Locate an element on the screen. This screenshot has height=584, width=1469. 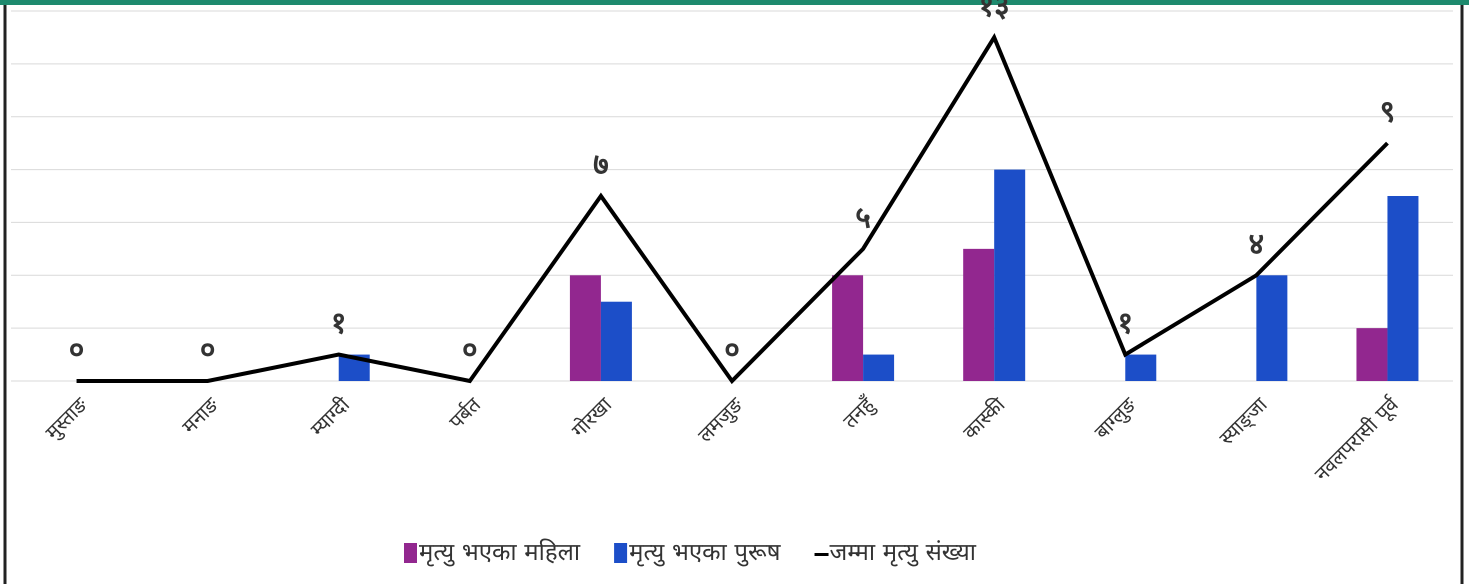
x-tick-label: नवलपरासी पूर्व is located at coordinates (1357, 439).